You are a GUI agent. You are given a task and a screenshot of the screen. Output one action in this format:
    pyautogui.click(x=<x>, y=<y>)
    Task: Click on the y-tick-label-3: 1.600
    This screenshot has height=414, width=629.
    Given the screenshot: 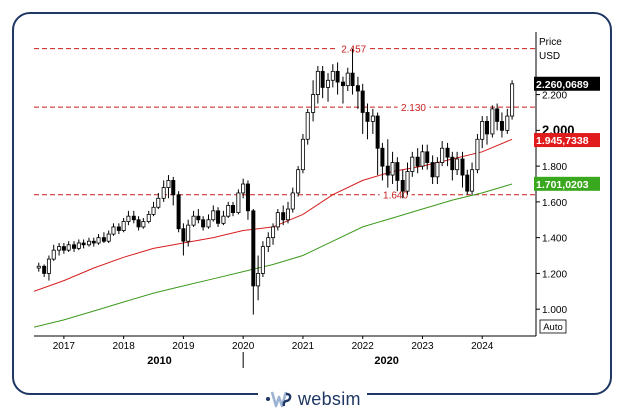 What is the action you would take?
    pyautogui.click(x=554, y=203)
    